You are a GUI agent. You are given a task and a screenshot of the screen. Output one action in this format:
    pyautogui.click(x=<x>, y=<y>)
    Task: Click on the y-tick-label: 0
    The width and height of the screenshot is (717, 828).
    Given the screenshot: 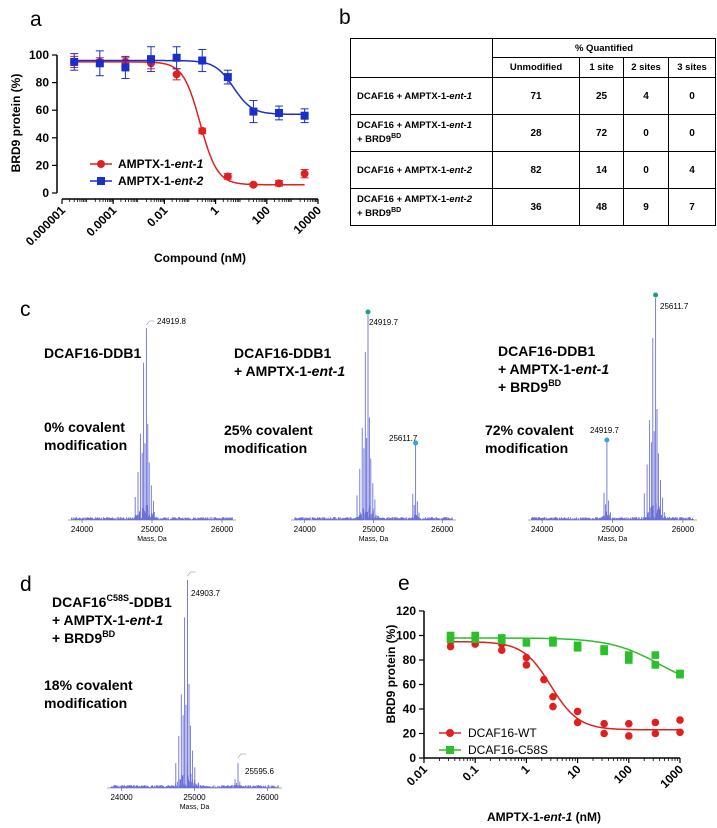 What is the action you would take?
    pyautogui.click(x=45, y=193)
    